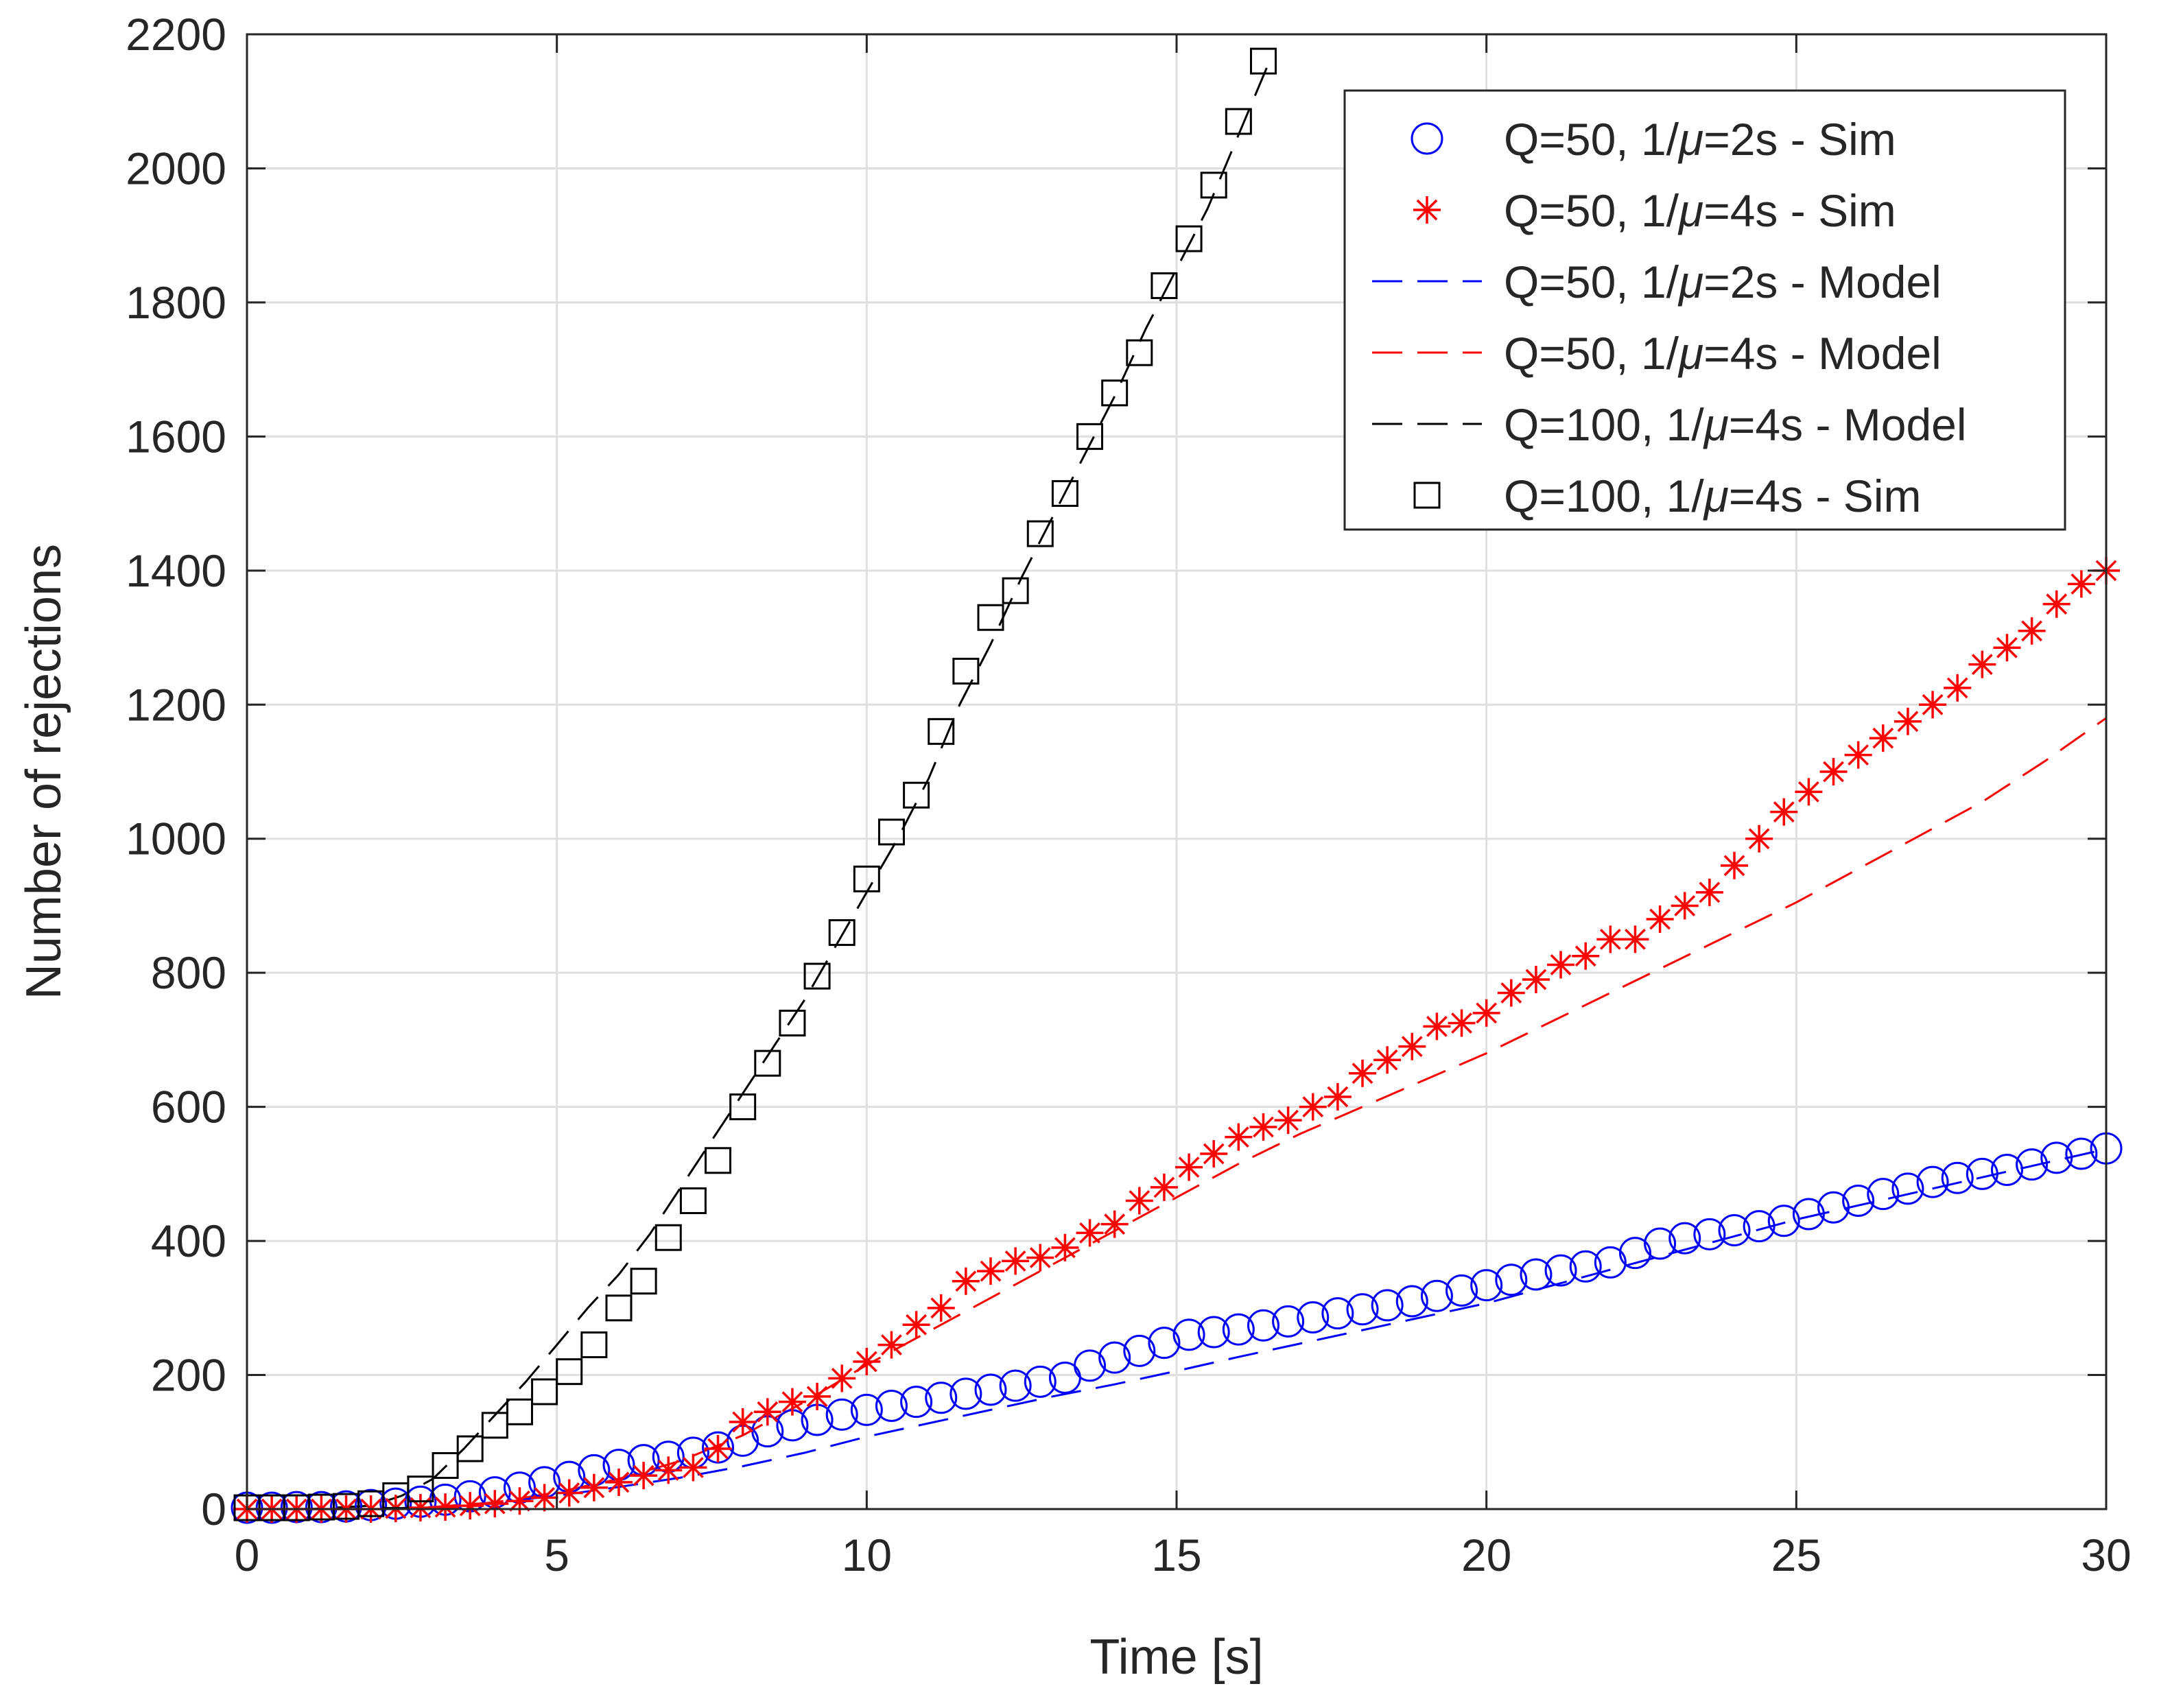 This screenshot has height=1708, width=2159. I want to click on y-tick-label: 800, so click(188, 972).